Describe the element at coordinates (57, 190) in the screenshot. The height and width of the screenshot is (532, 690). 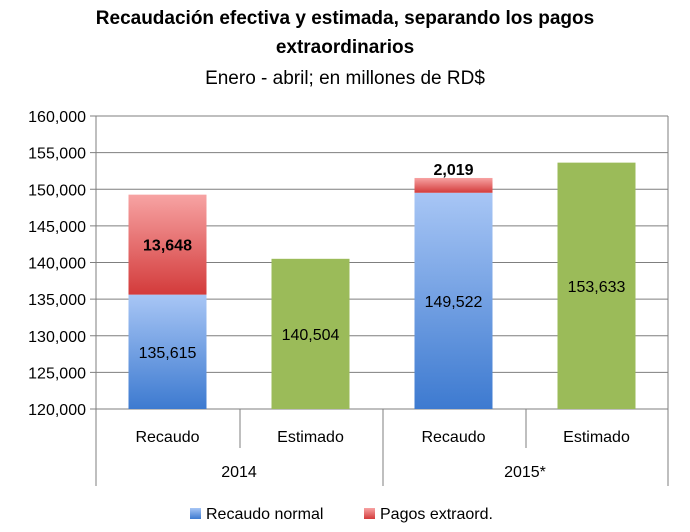
I see `y-tick-label: 150,000` at that location.